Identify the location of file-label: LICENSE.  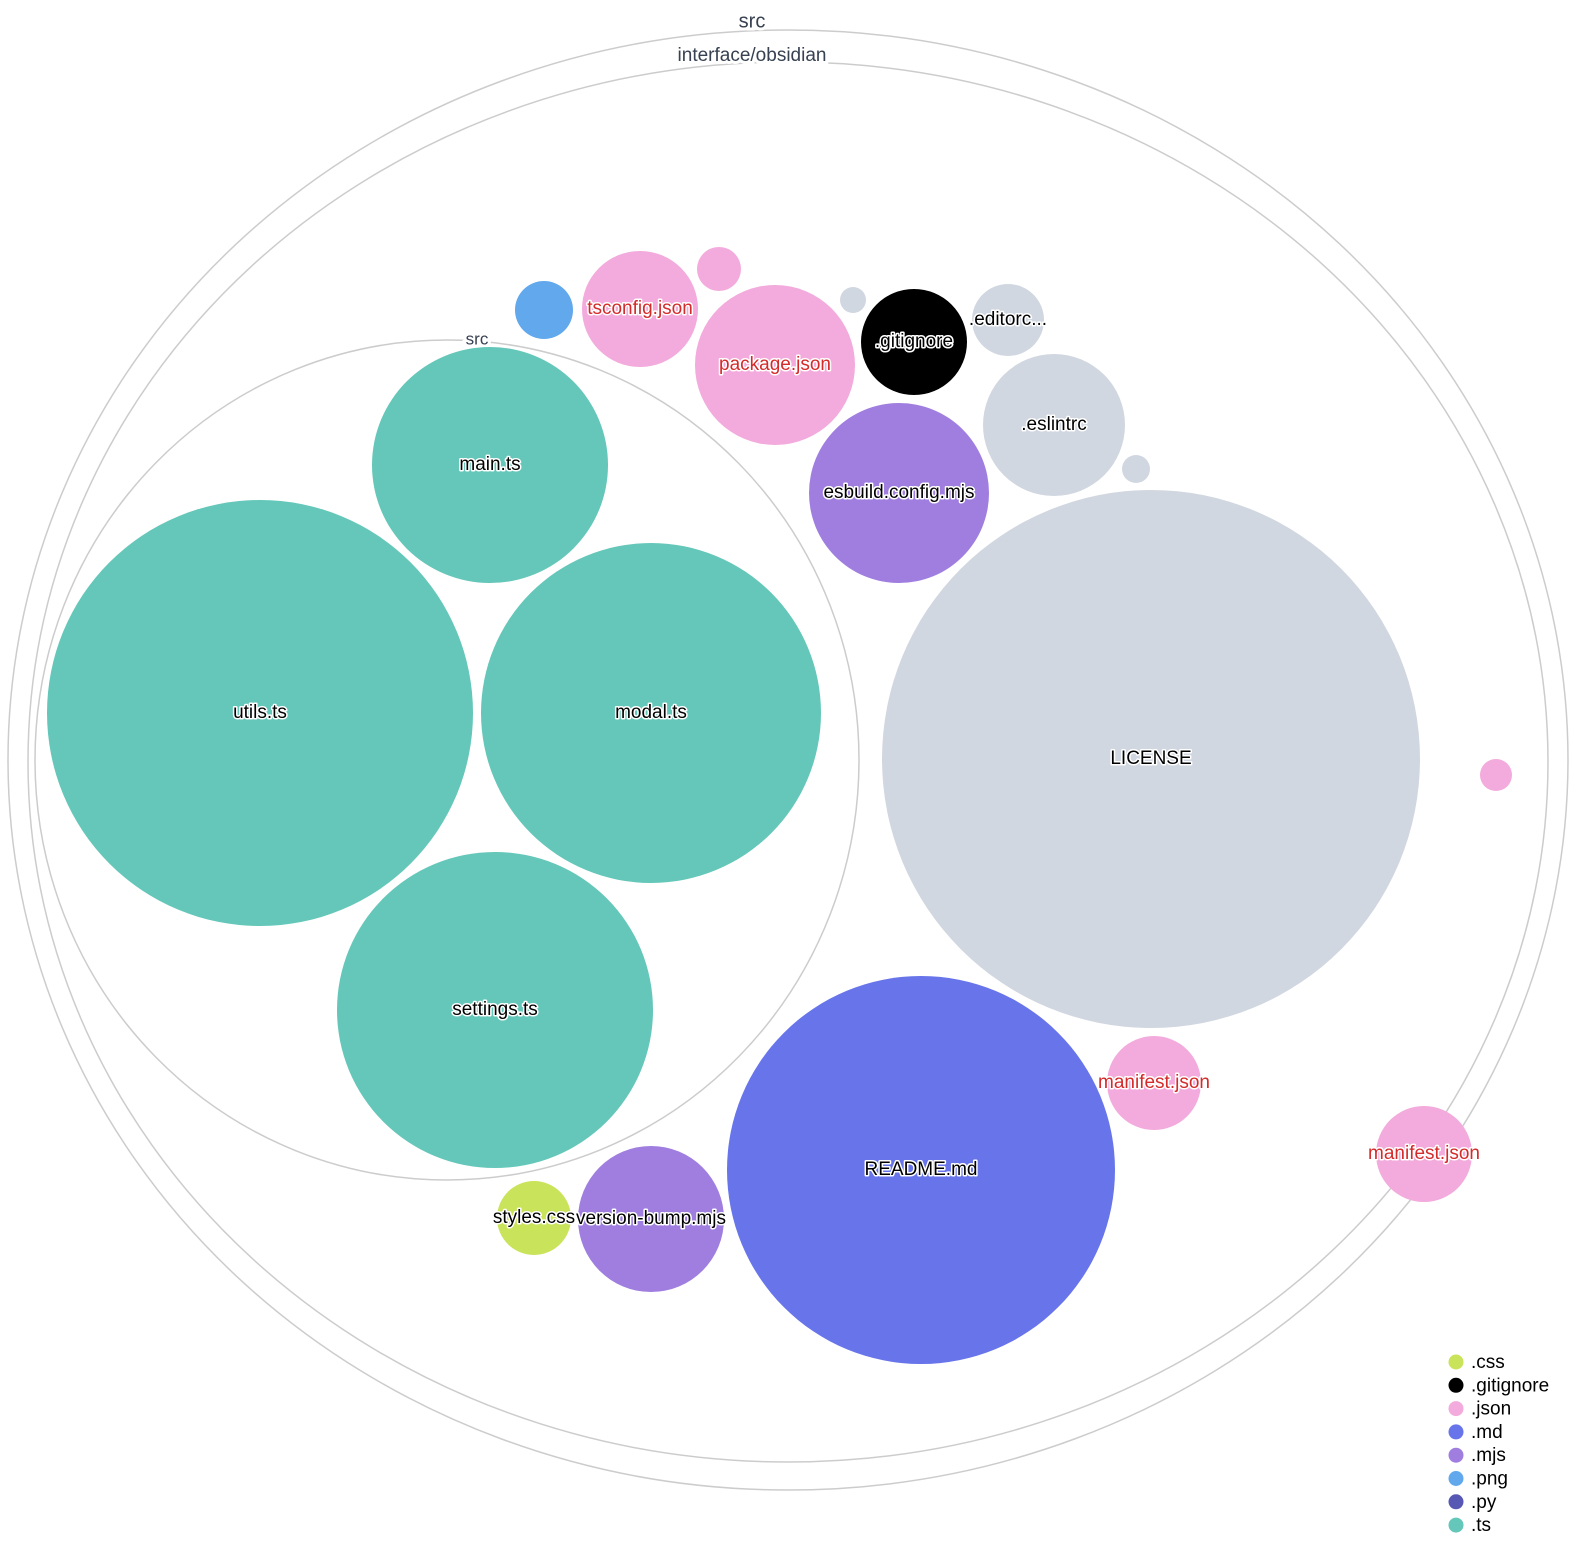
(1150, 758).